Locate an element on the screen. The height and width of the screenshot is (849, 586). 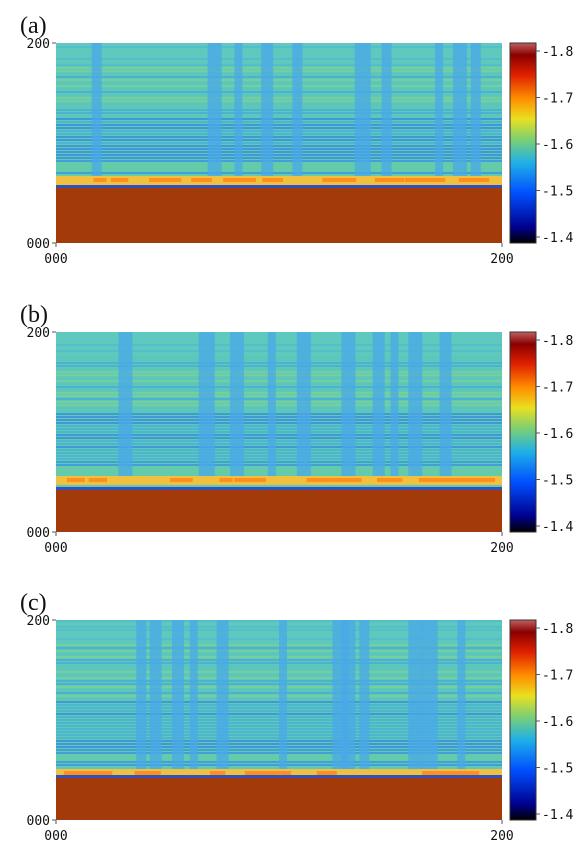
colorbar is located at coordinates (523, 143).